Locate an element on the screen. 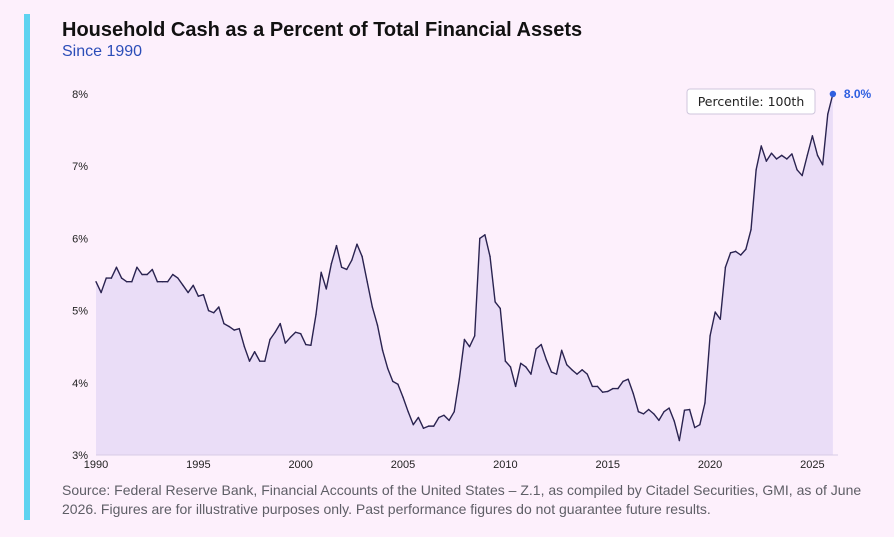 The image size is (894, 537). percentile-label: Percentile: 100th is located at coordinates (751, 101).